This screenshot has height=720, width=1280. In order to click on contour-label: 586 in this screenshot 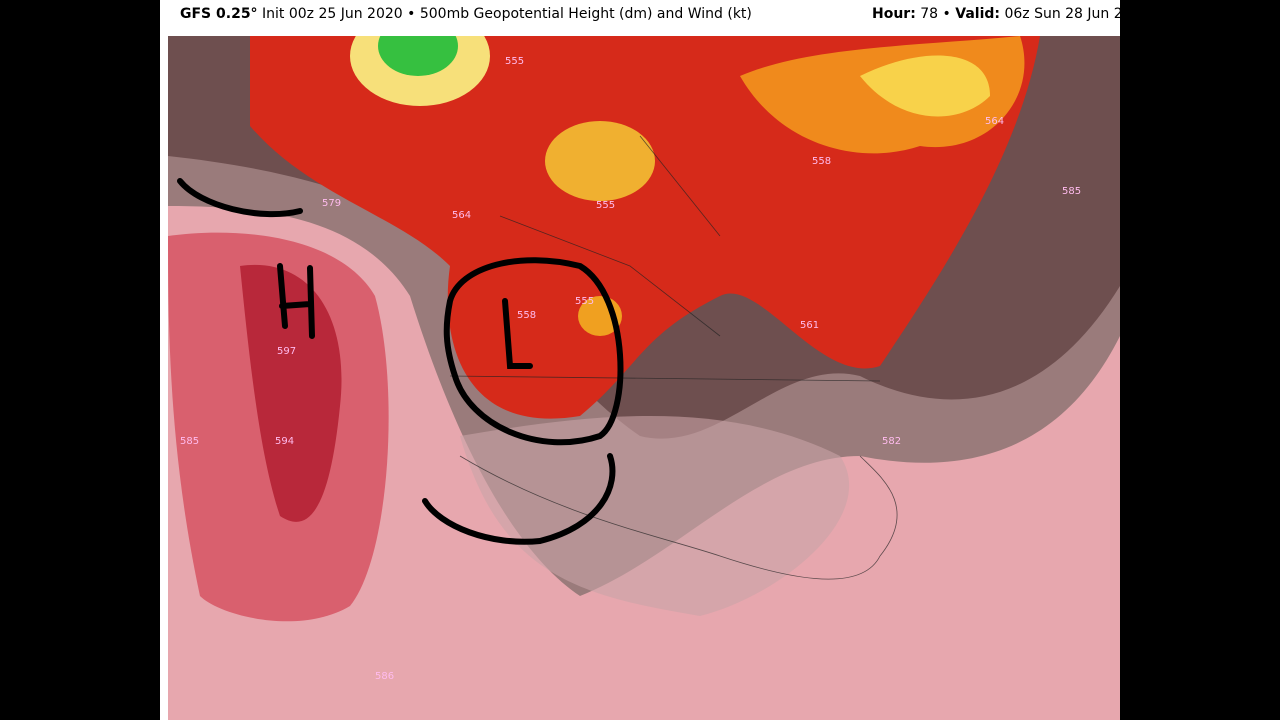, I will do `click(384, 676)`.